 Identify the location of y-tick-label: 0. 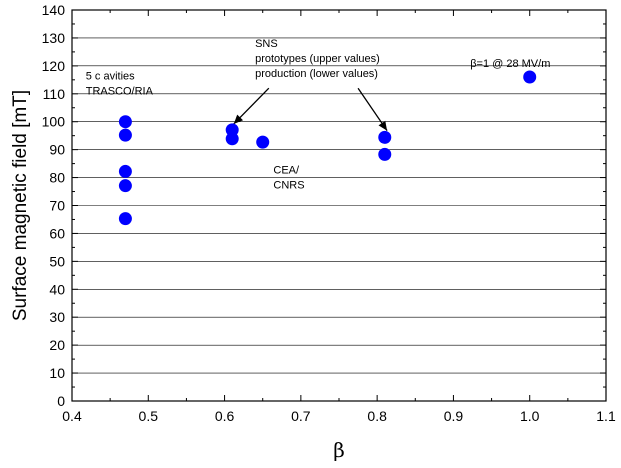
(61, 401).